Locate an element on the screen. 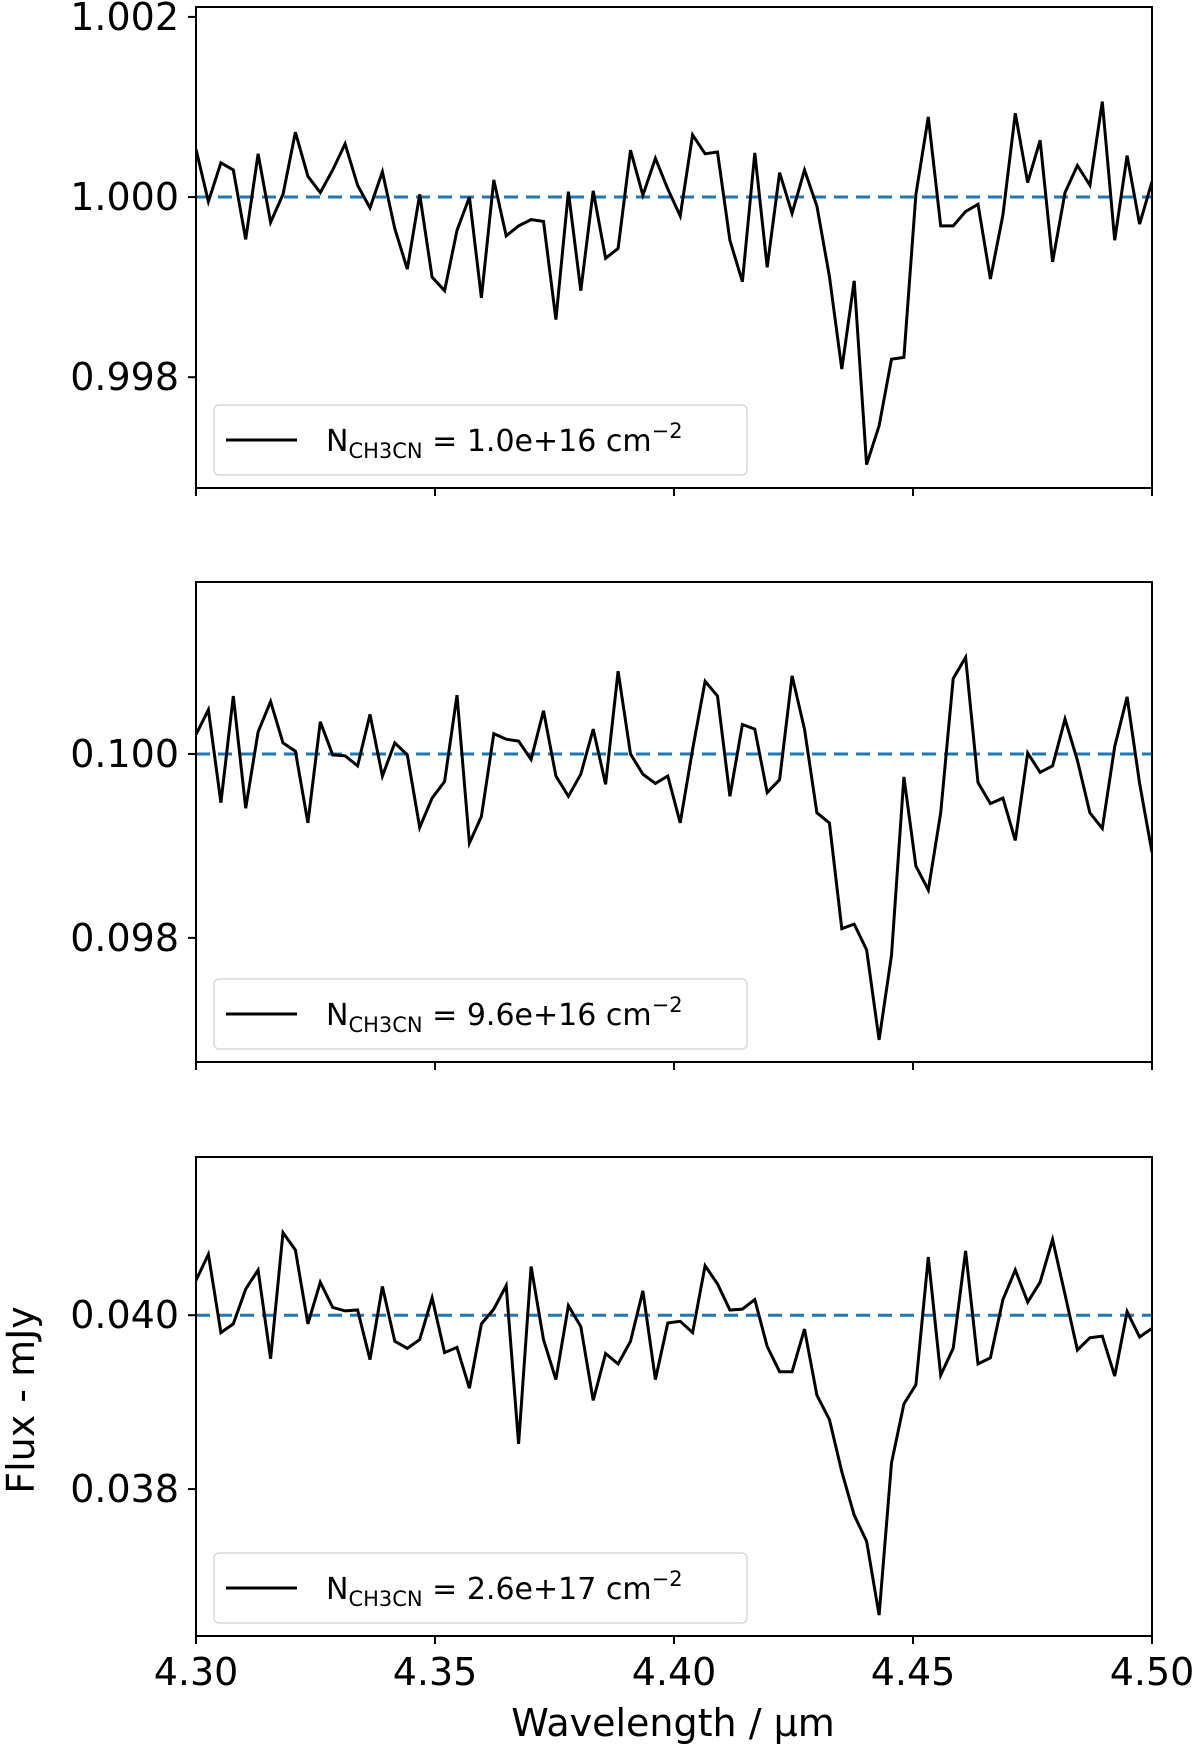 The height and width of the screenshot is (1750, 1200). legend-label: NCH3CN = 1.0e+16 cm−2 is located at coordinates (504, 441).